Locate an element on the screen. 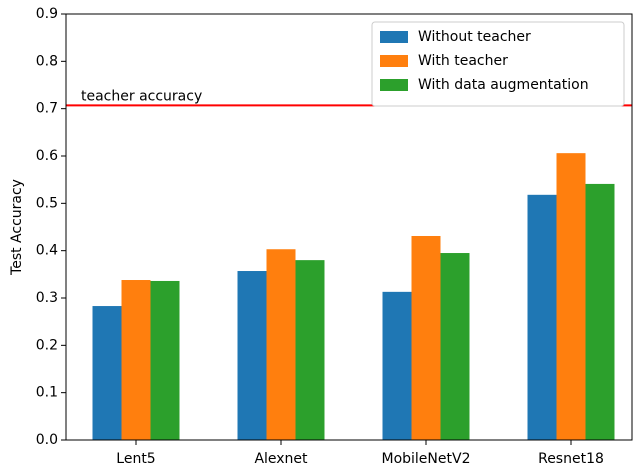 This screenshot has height=466, width=634. y-tick-label: 0.7 is located at coordinates (47, 109).